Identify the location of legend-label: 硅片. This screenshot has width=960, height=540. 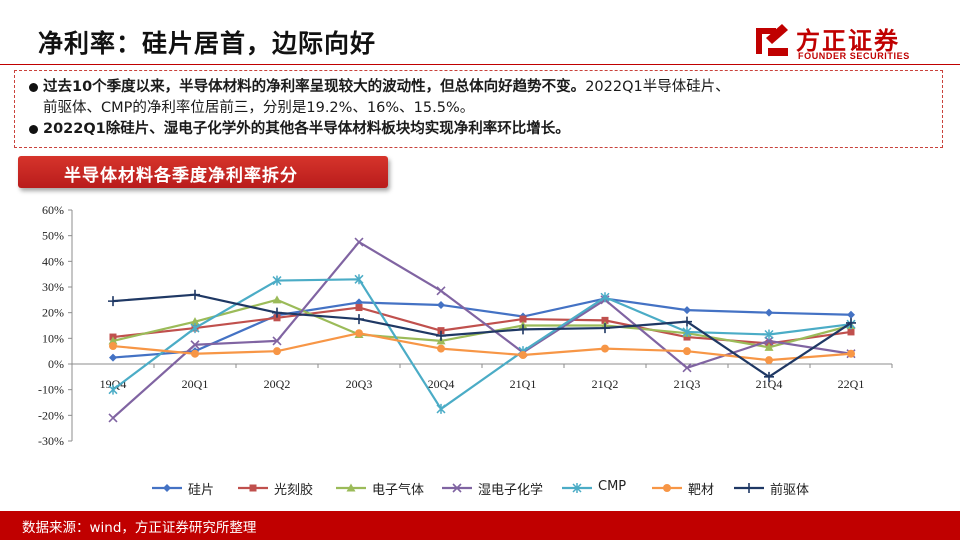
(201, 490).